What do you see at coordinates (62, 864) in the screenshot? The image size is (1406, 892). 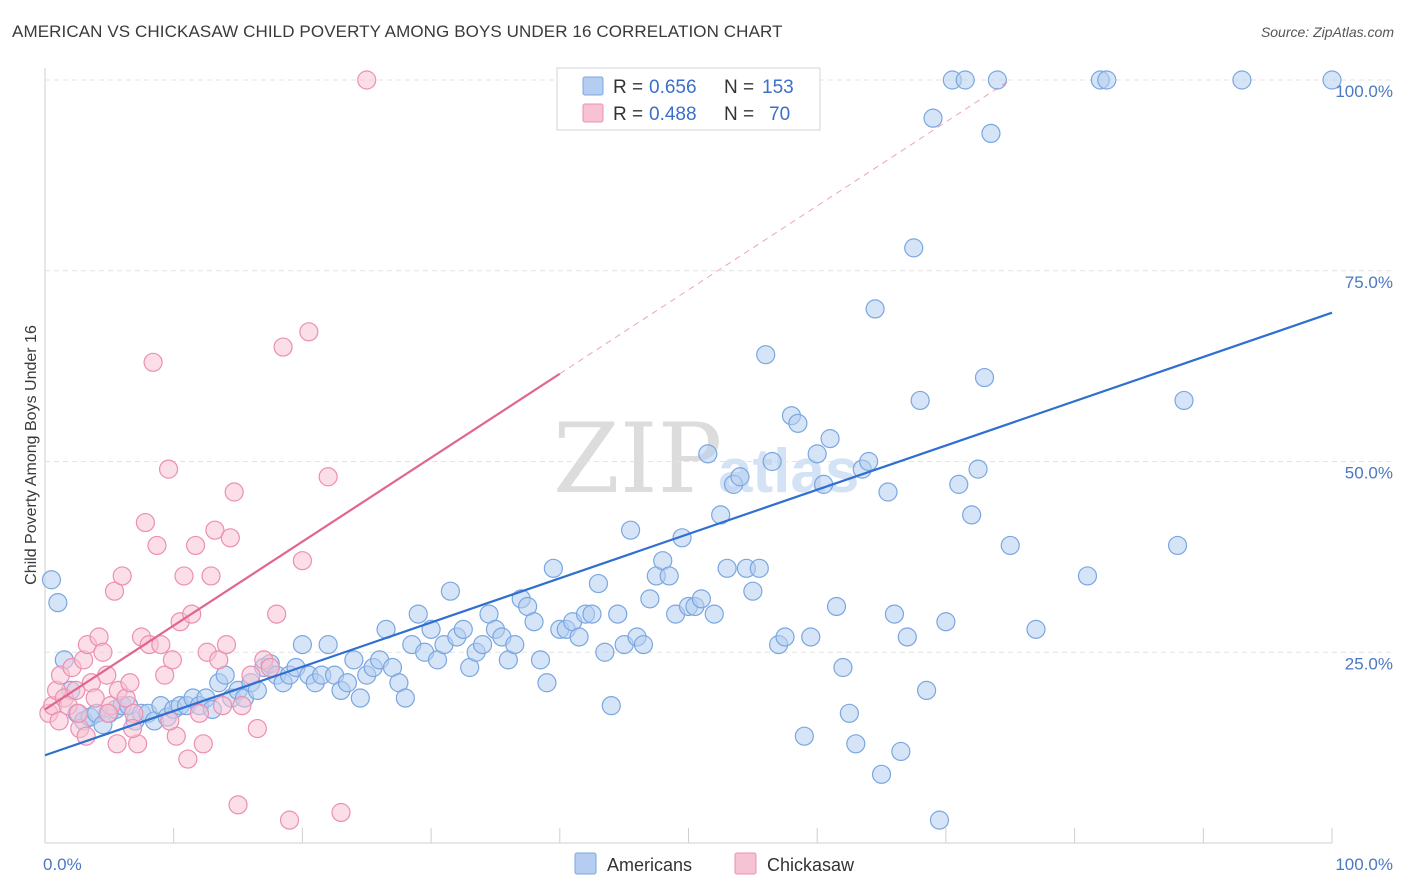 I see `x-tick-label-min: 0.0%` at bounding box center [62, 864].